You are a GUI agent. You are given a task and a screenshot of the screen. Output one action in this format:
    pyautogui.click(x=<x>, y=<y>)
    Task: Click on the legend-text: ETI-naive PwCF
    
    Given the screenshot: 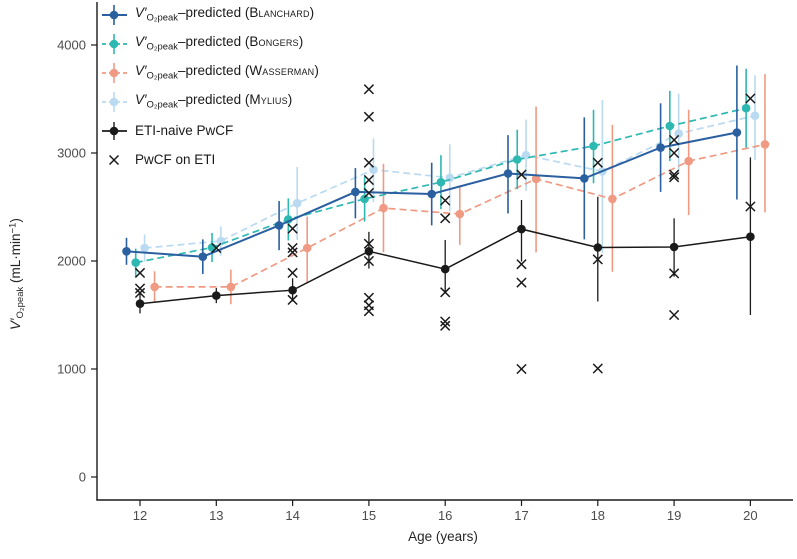 What is the action you would take?
    pyautogui.click(x=184, y=130)
    